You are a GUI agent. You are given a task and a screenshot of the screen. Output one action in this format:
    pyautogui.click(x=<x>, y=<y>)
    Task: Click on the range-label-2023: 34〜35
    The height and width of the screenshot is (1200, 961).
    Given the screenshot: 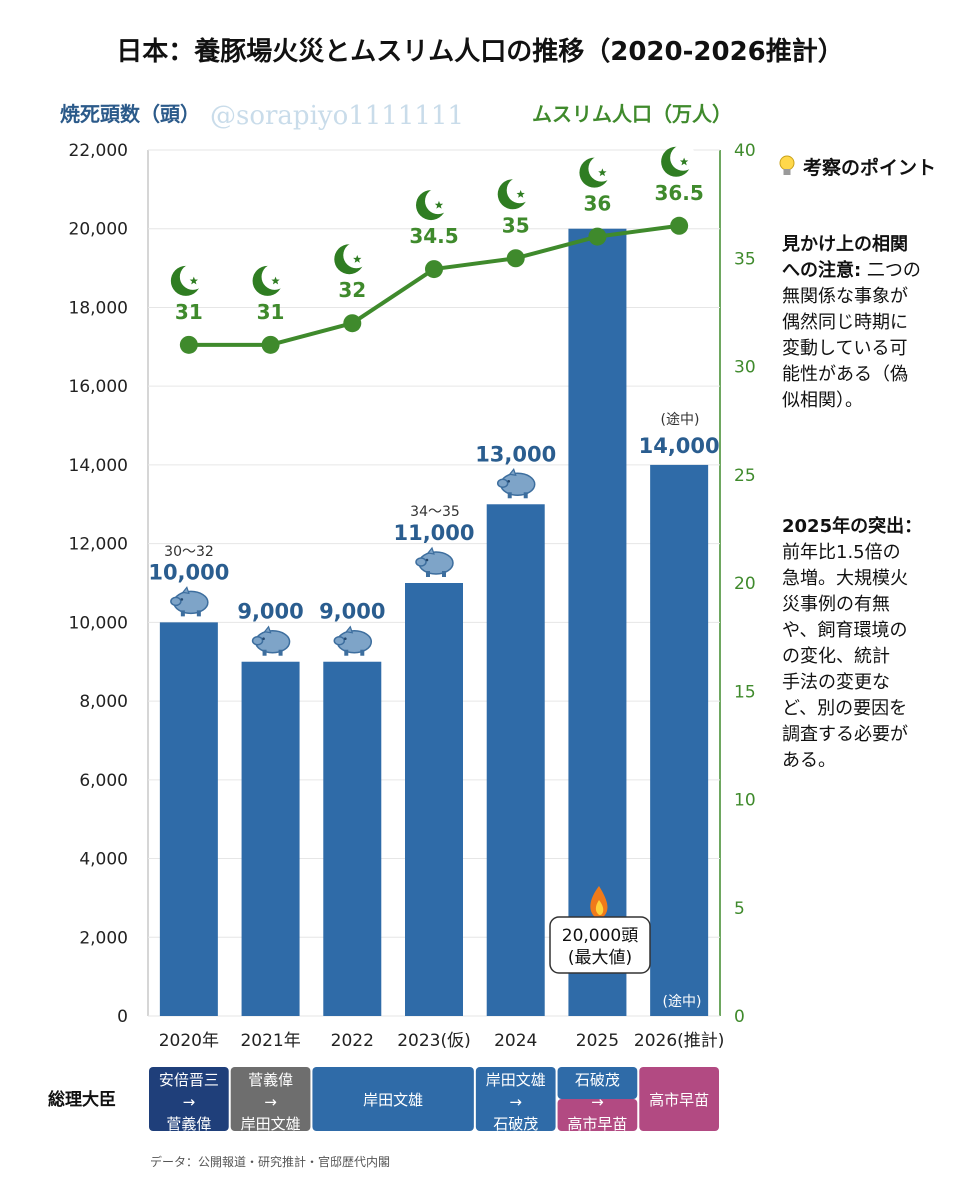 What is the action you would take?
    pyautogui.click(x=435, y=512)
    